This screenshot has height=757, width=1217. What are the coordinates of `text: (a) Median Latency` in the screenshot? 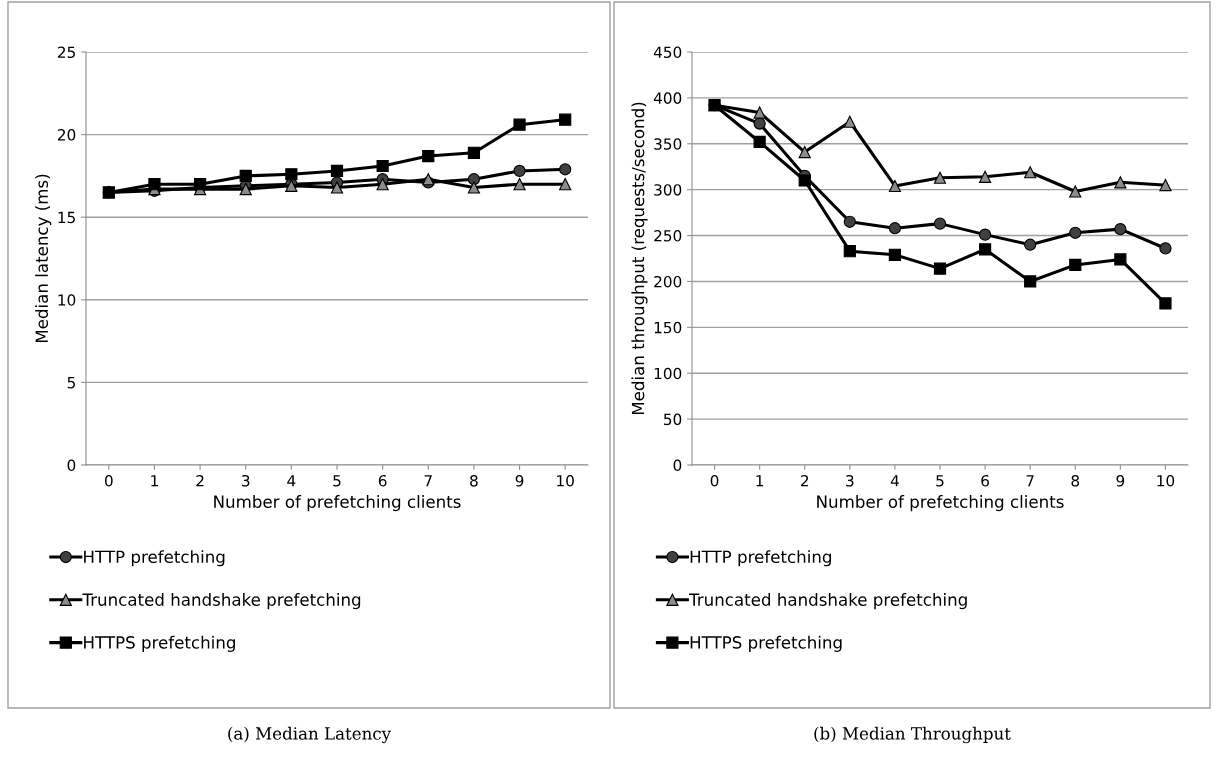 It's located at (310, 735).